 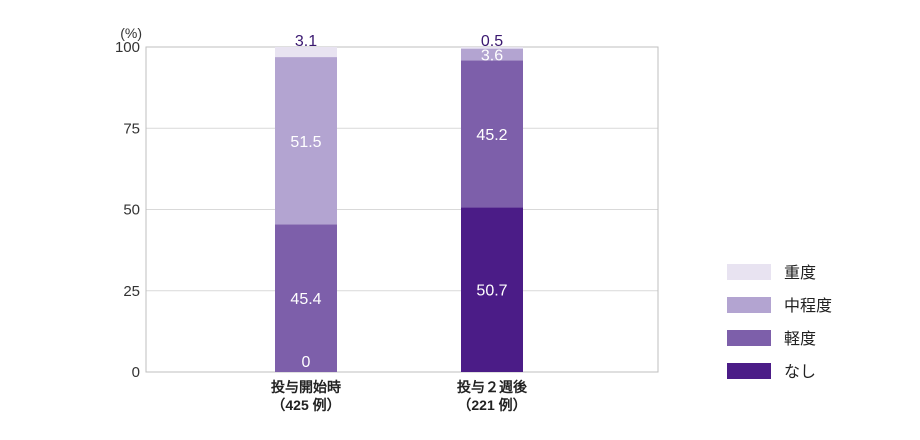 What do you see at coordinates (305, 405) in the screenshot?
I see `x-category-label: （425 例）` at bounding box center [305, 405].